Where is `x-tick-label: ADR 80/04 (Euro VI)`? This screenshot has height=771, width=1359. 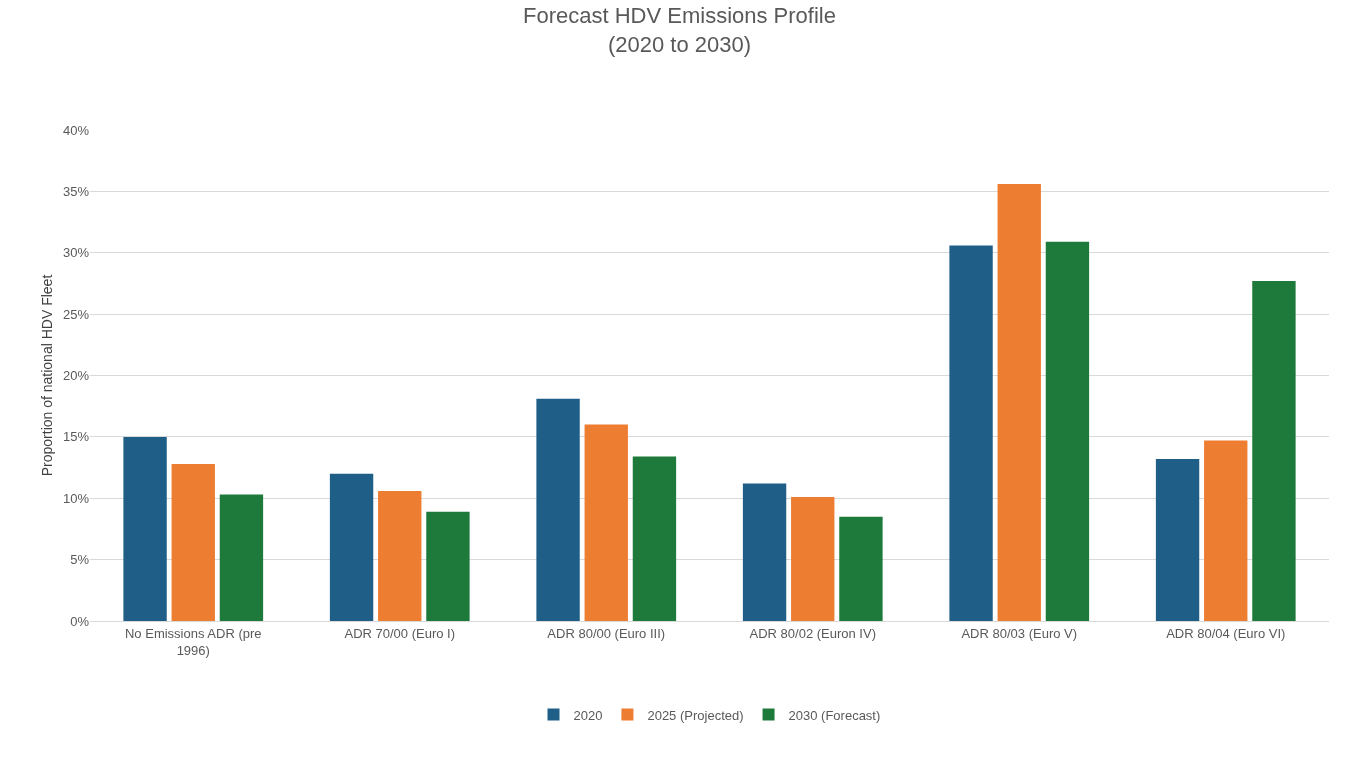 x-tick-label: ADR 80/04 (Euro VI) is located at coordinates (1226, 633).